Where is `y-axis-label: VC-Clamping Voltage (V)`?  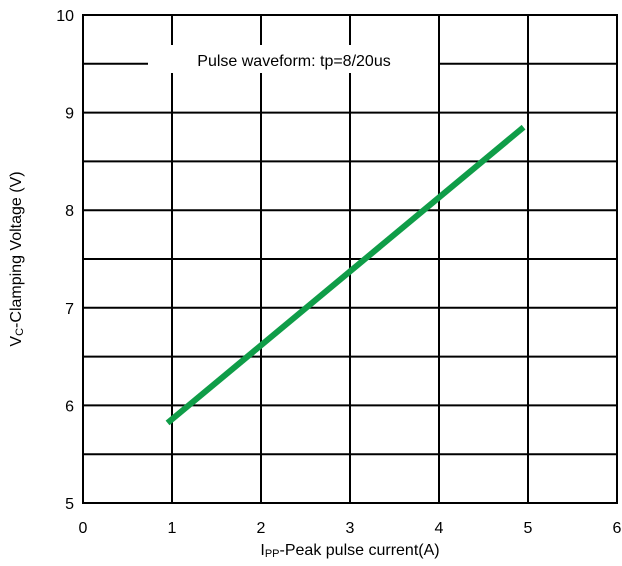 y-axis-label: VC-Clamping Voltage (V) is located at coordinates (17, 258).